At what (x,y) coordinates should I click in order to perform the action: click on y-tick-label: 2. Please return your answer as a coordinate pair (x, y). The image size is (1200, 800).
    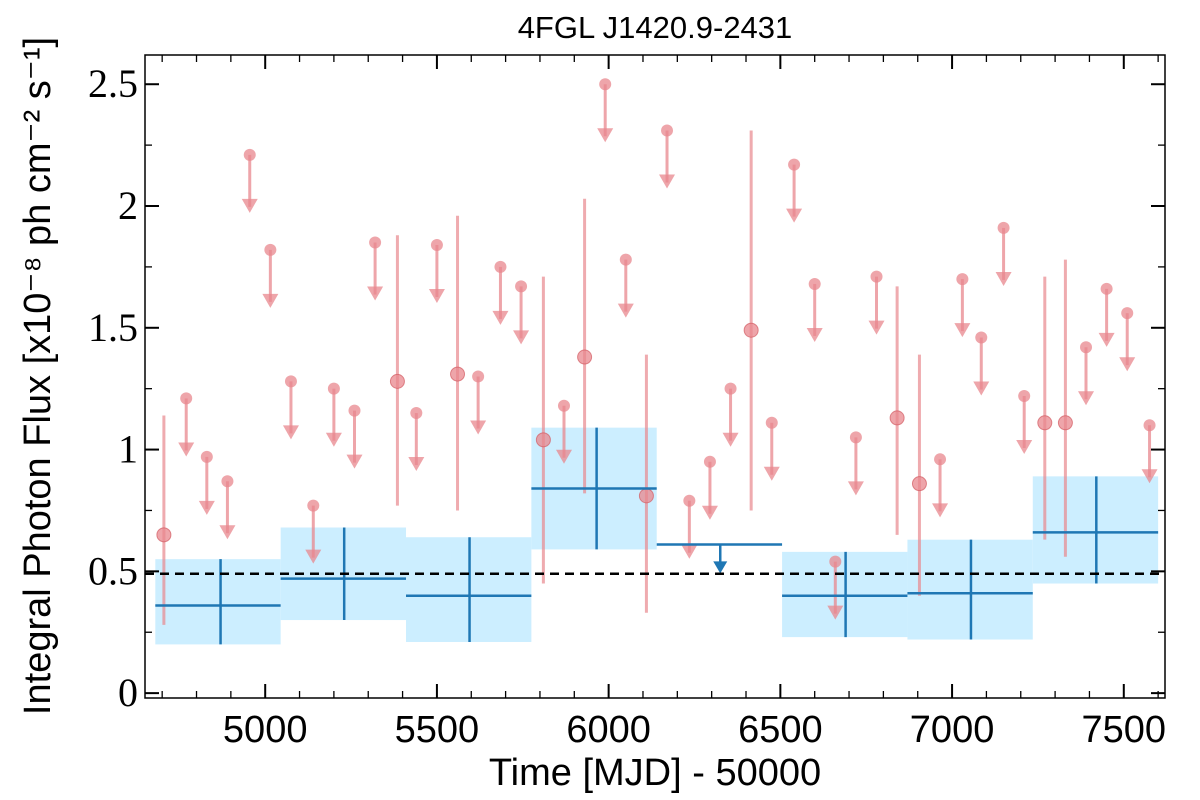
    Looking at the image, I should click on (128, 205).